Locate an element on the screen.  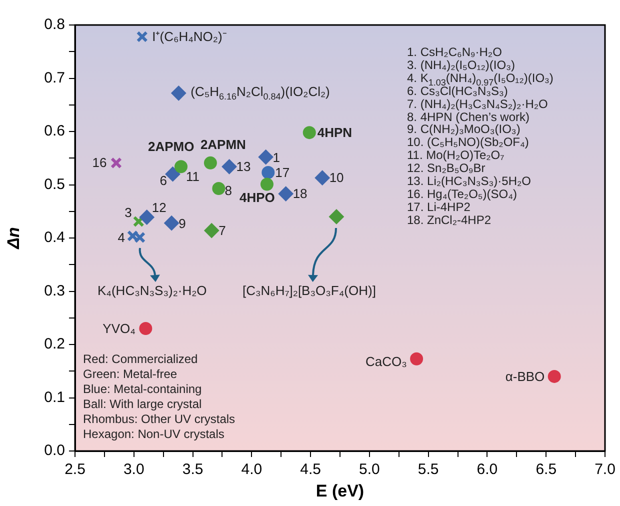
y-tick-label: 0.6 is located at coordinates (54, 131).